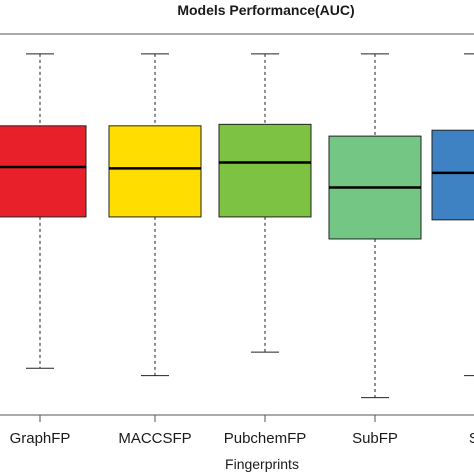 The width and height of the screenshot is (474, 474). I want to click on box-subfp, so click(375, 226).